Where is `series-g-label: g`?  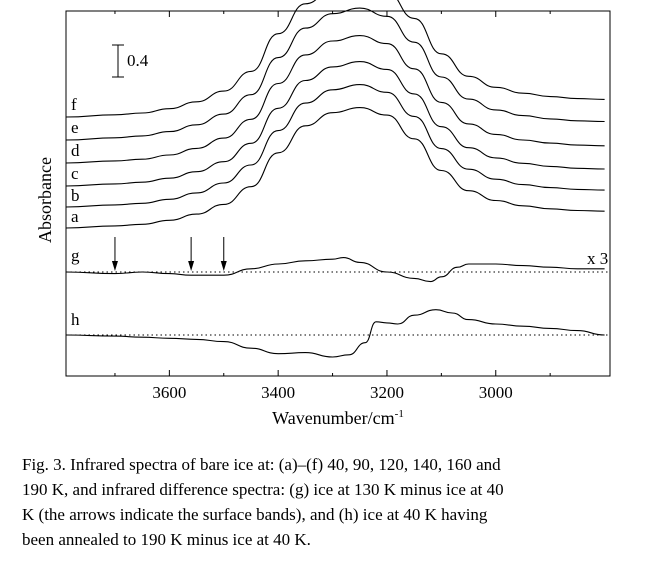 series-g-label: g is located at coordinates (75, 255).